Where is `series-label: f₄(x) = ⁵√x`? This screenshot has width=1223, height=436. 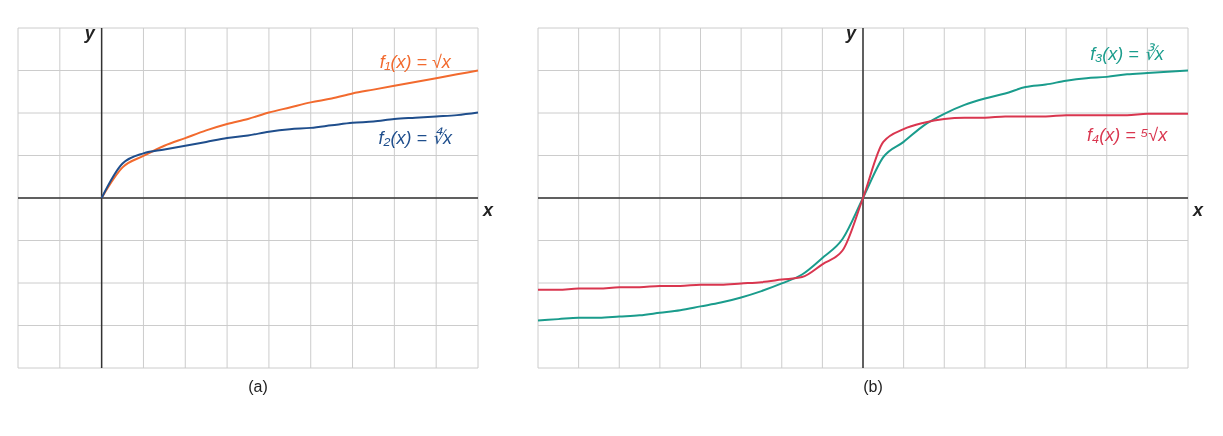 series-label: f₄(x) = ⁵√x is located at coordinates (1127, 135).